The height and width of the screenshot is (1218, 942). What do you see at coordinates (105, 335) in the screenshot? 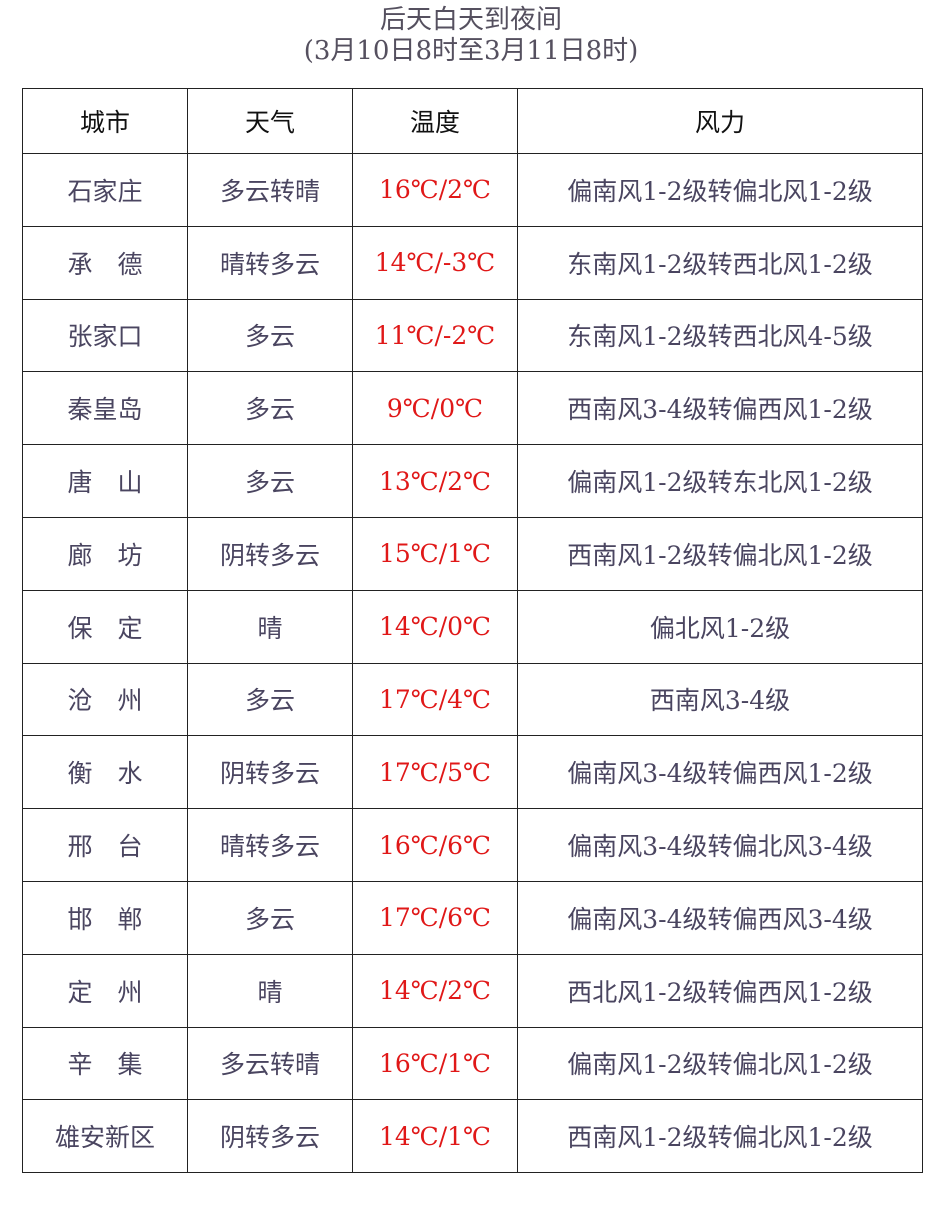
I see `city-cell: 张家口` at bounding box center [105, 335].